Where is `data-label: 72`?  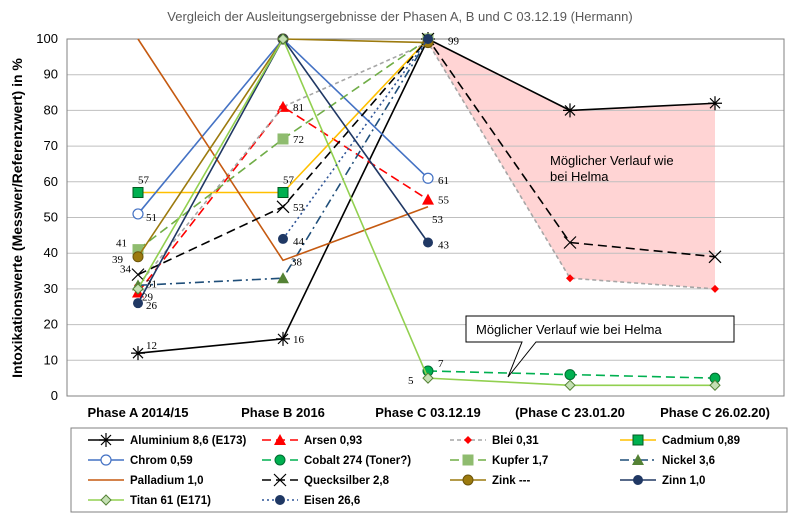
data-label: 72 is located at coordinates (298, 140).